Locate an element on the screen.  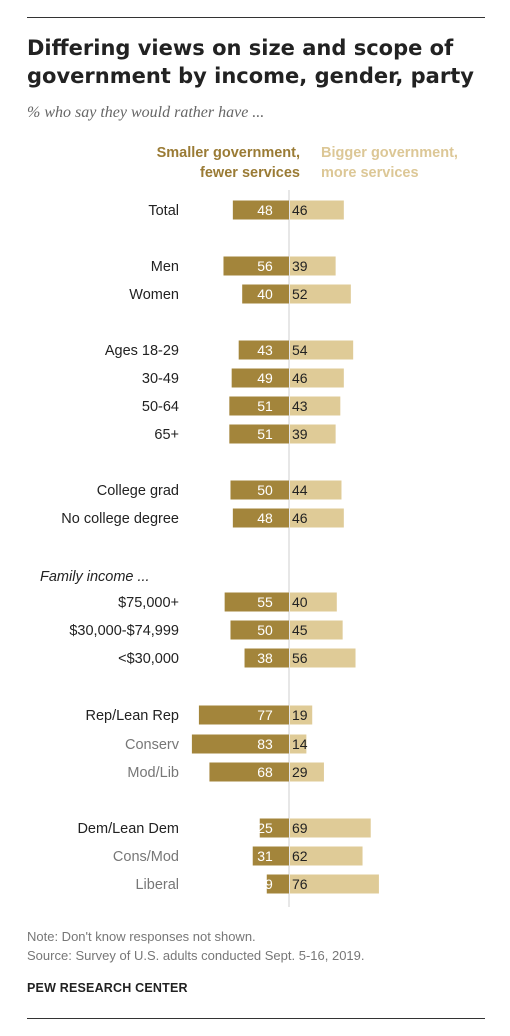
category-label: 30-49 is located at coordinates (160, 379).